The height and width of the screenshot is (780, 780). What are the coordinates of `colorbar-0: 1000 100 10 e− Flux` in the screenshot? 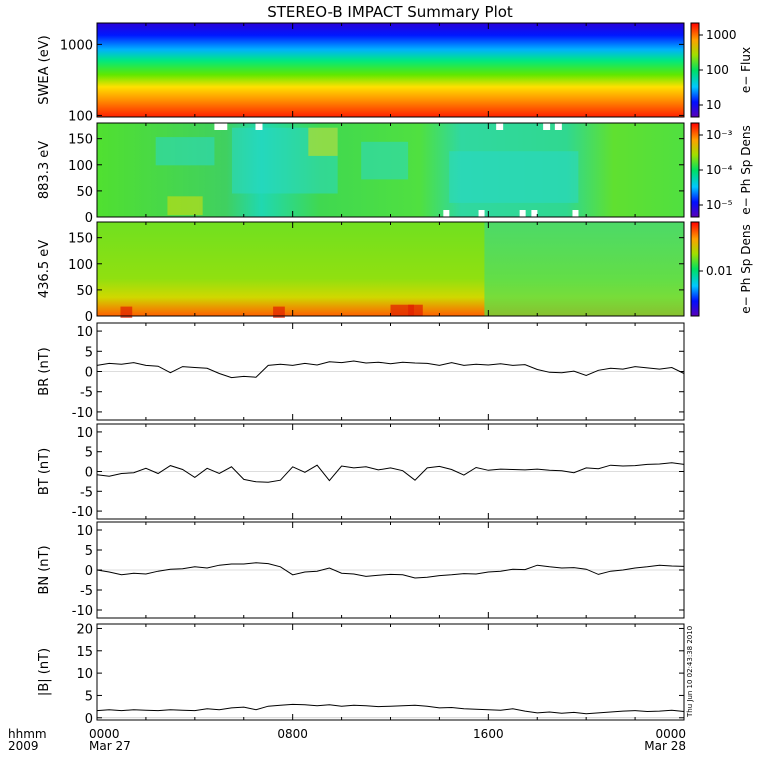 It's located at (721, 70).